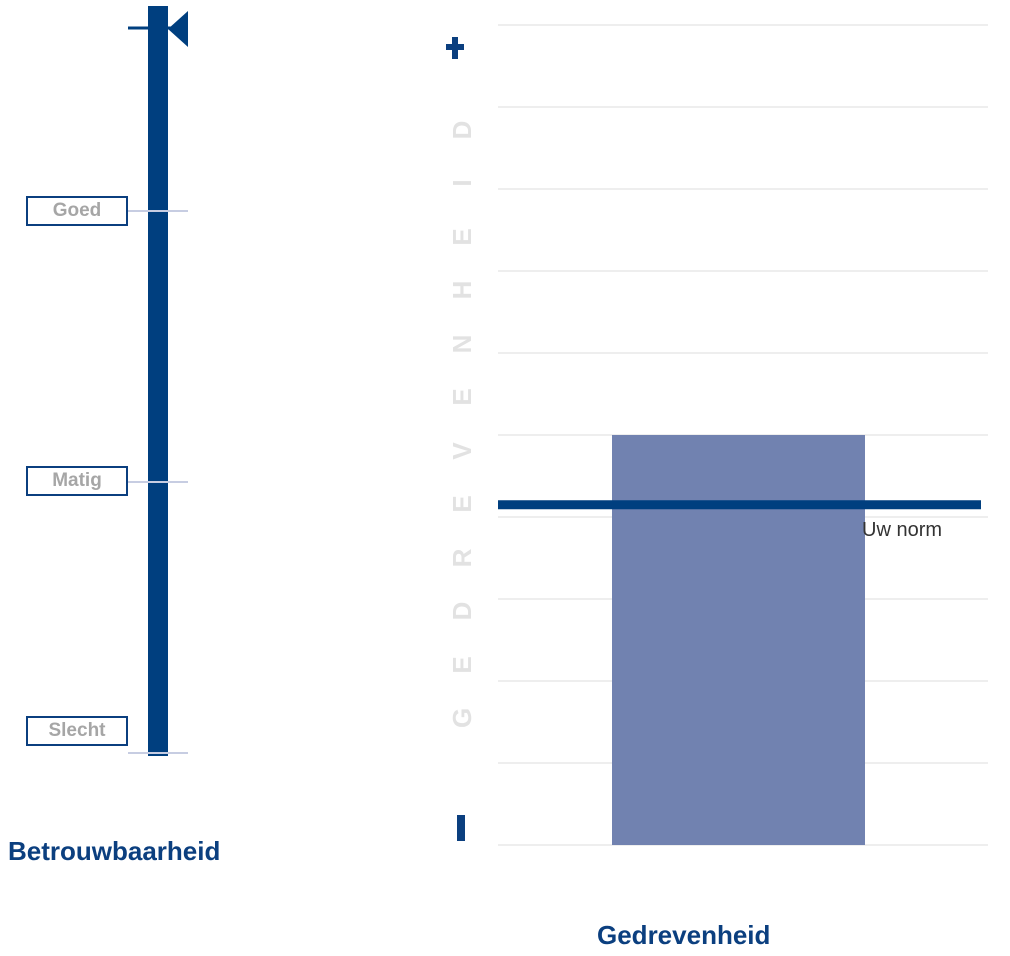  I want to click on gauge-fill, so click(158, 381).